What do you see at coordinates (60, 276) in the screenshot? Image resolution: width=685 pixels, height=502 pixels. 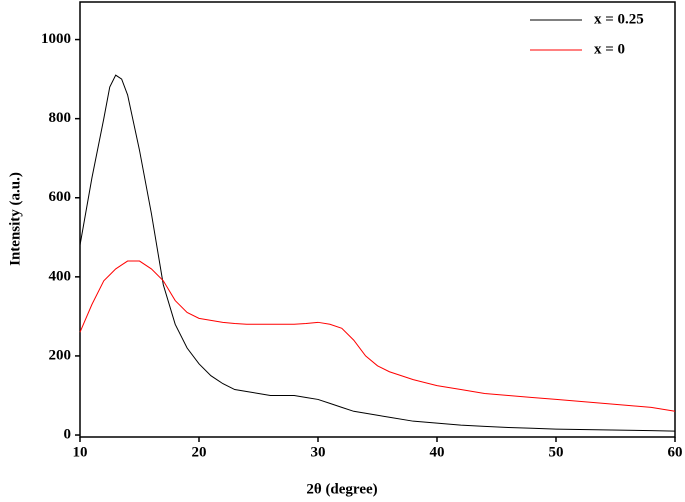 I see `y-tick-label: 400` at bounding box center [60, 276].